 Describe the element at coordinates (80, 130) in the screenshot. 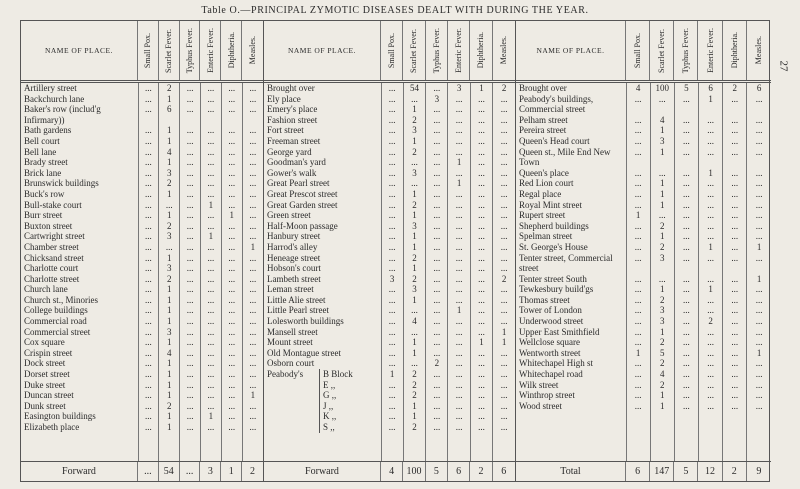

I see `place-name: Bath gardens` at that location.